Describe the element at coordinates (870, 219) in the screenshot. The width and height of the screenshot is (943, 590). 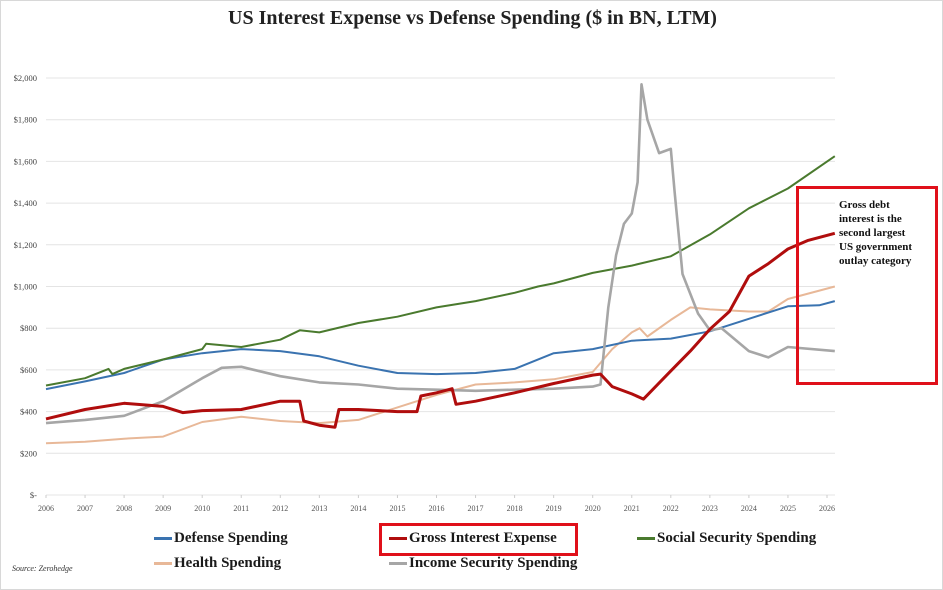
I see `annotation-line: interest is the` at that location.